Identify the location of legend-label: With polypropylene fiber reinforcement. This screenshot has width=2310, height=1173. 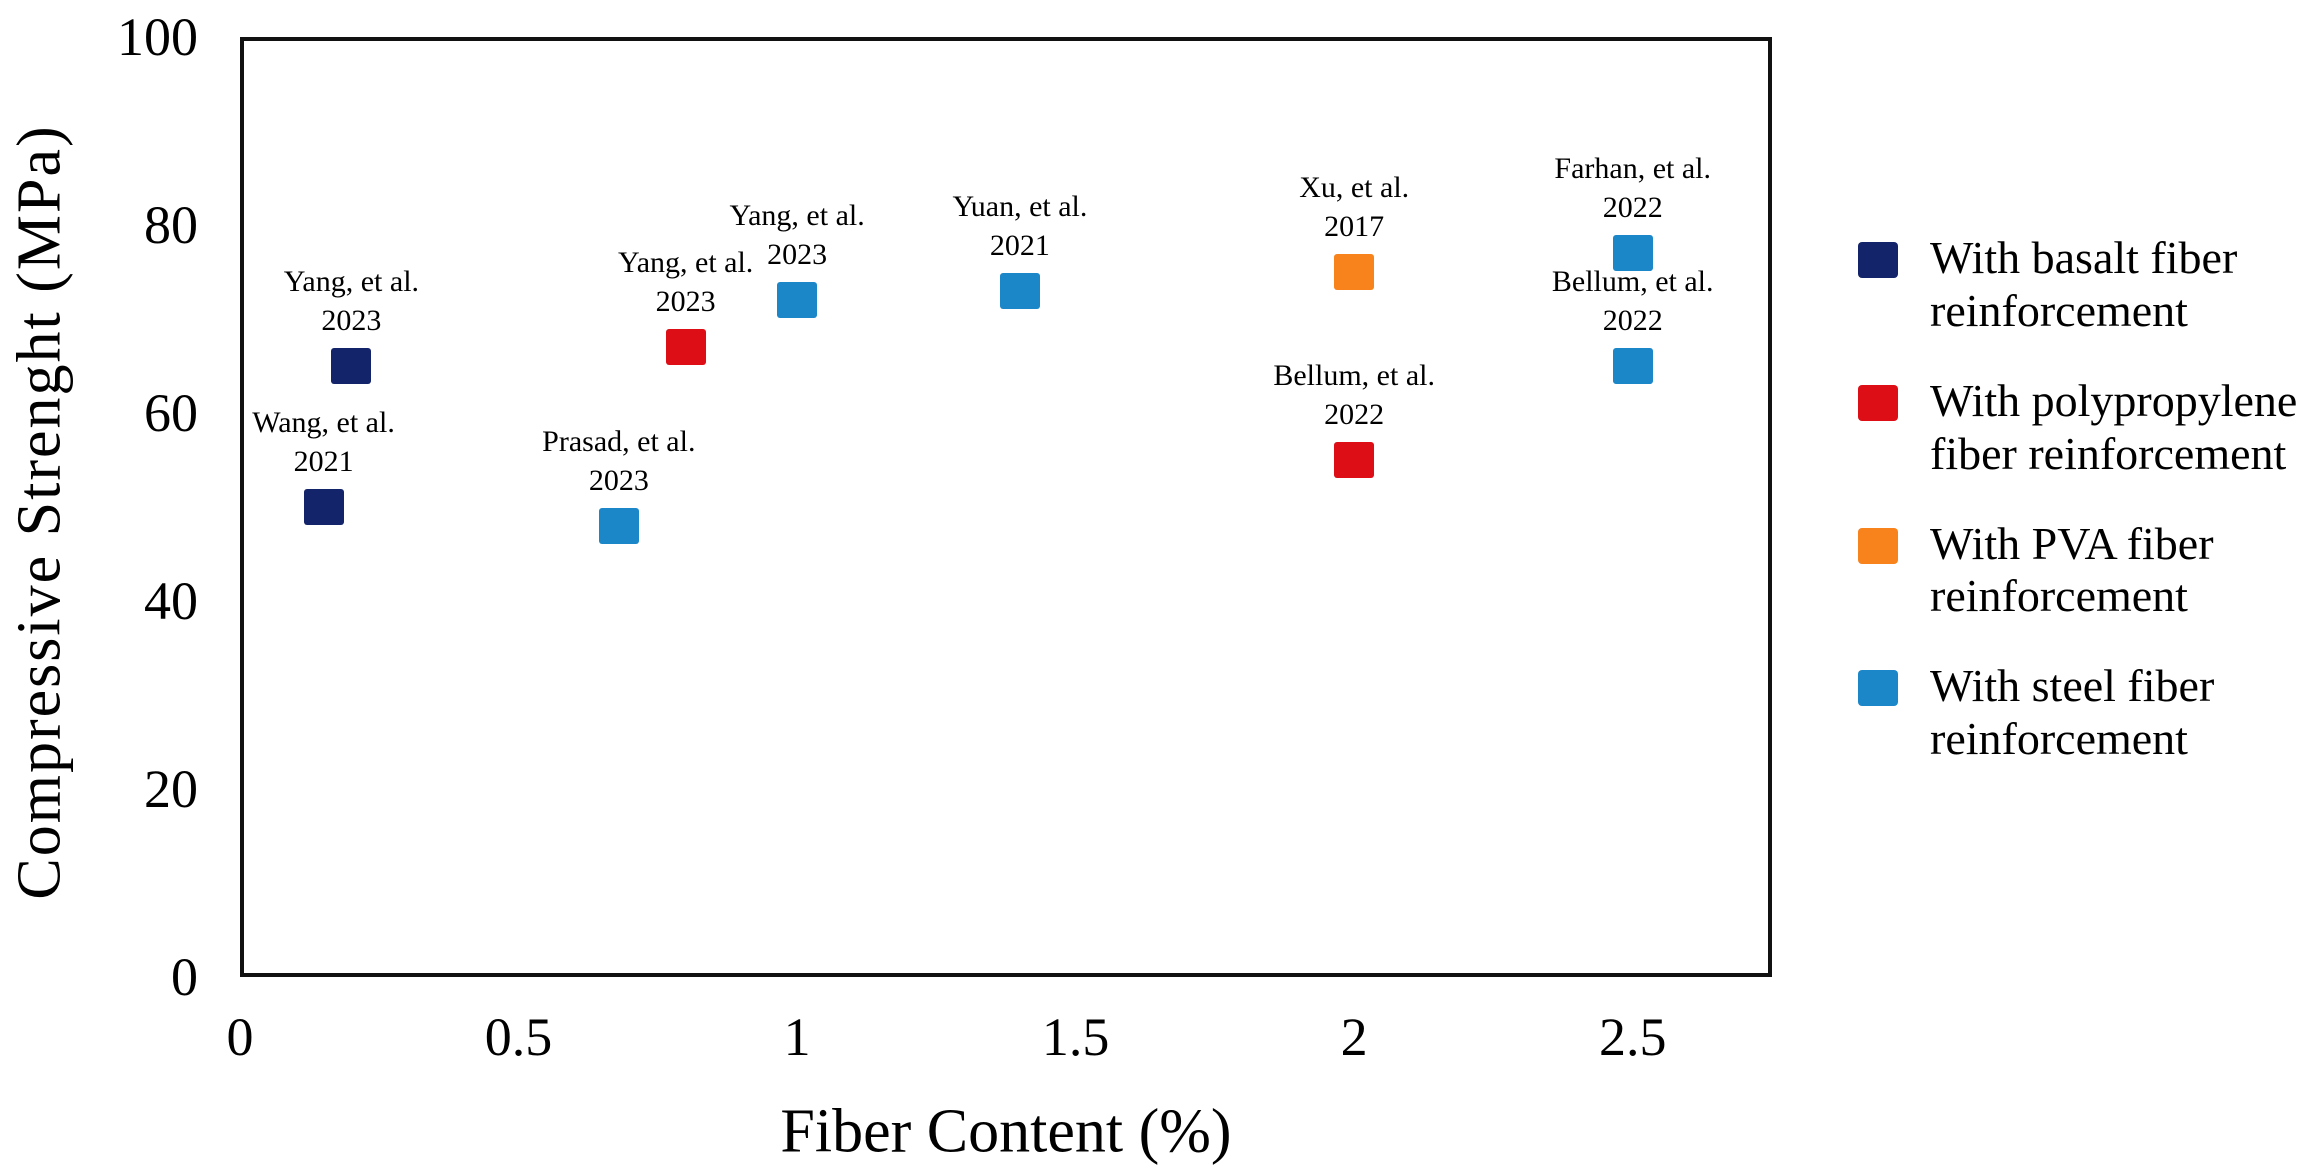
(2114, 426).